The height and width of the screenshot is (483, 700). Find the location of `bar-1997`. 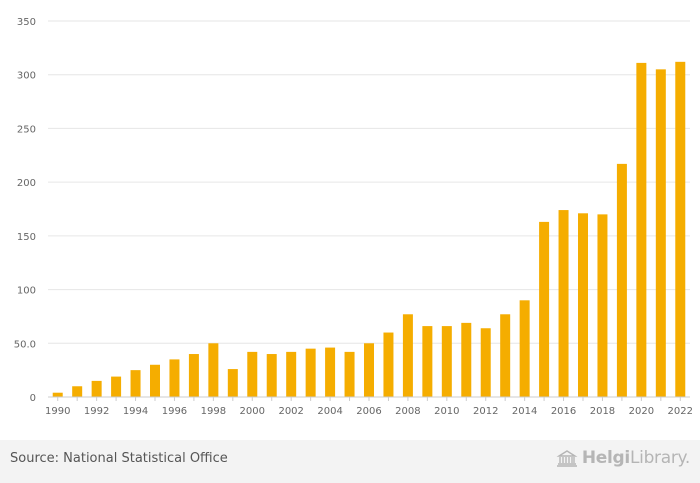

bar-1997 is located at coordinates (193, 375).